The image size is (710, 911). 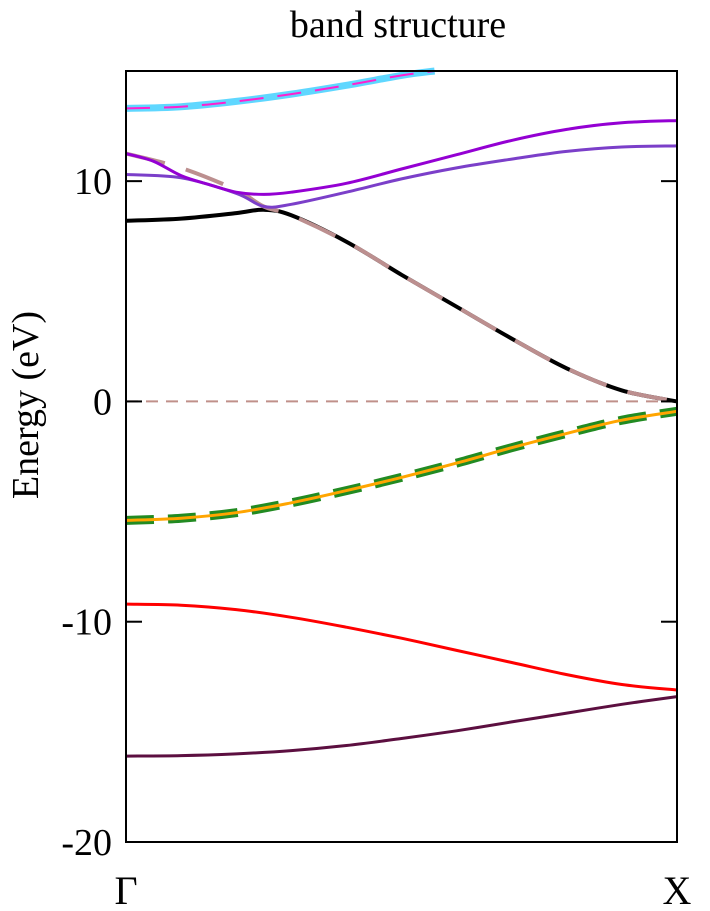 I want to click on y-tick-label: 0, so click(x=102, y=402).